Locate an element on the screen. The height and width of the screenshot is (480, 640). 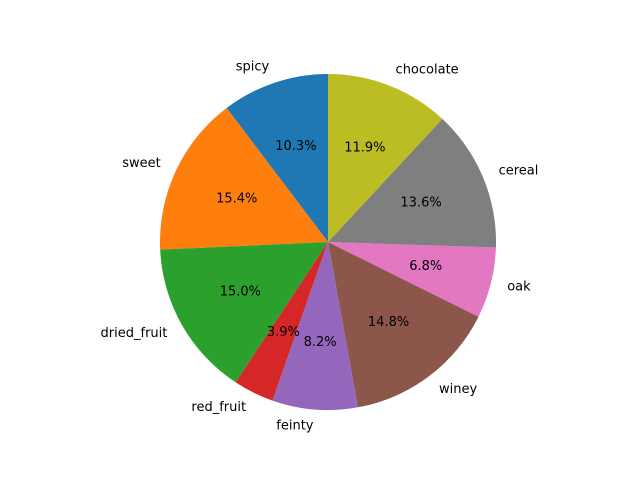
slice-label-red-fruit: red_fruit is located at coordinates (218, 407).